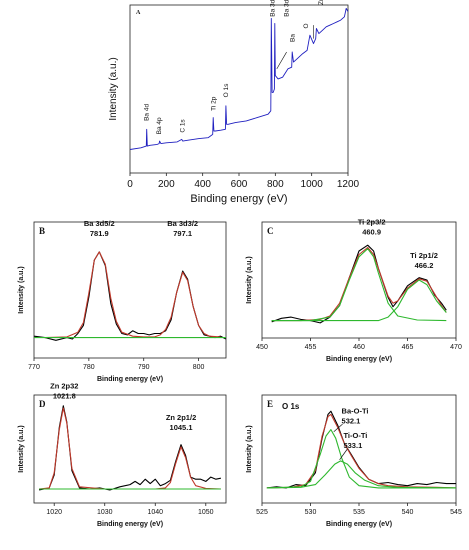 The width and height of the screenshot is (469, 550). Describe the element at coordinates (355, 410) in the screenshot. I see `peak-name: Ba-O-Ti` at that location.